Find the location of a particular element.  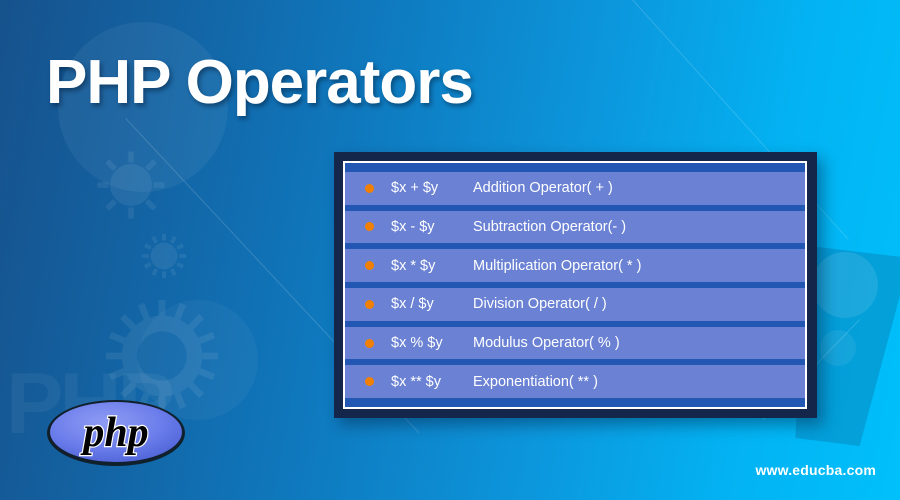

operator-description: Division Operator( / ) is located at coordinates (540, 304).